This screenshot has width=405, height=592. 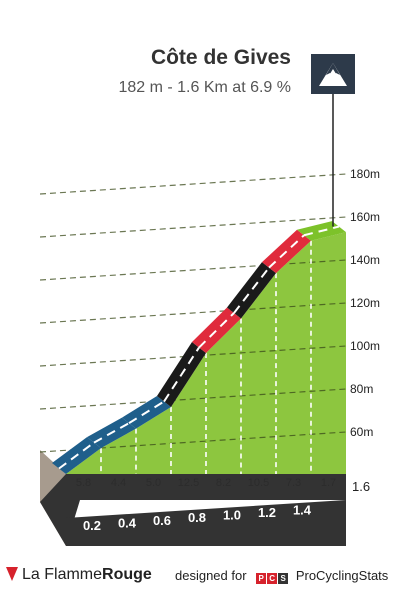 I want to click on x-tick-label: 0.2, so click(x=92, y=525).